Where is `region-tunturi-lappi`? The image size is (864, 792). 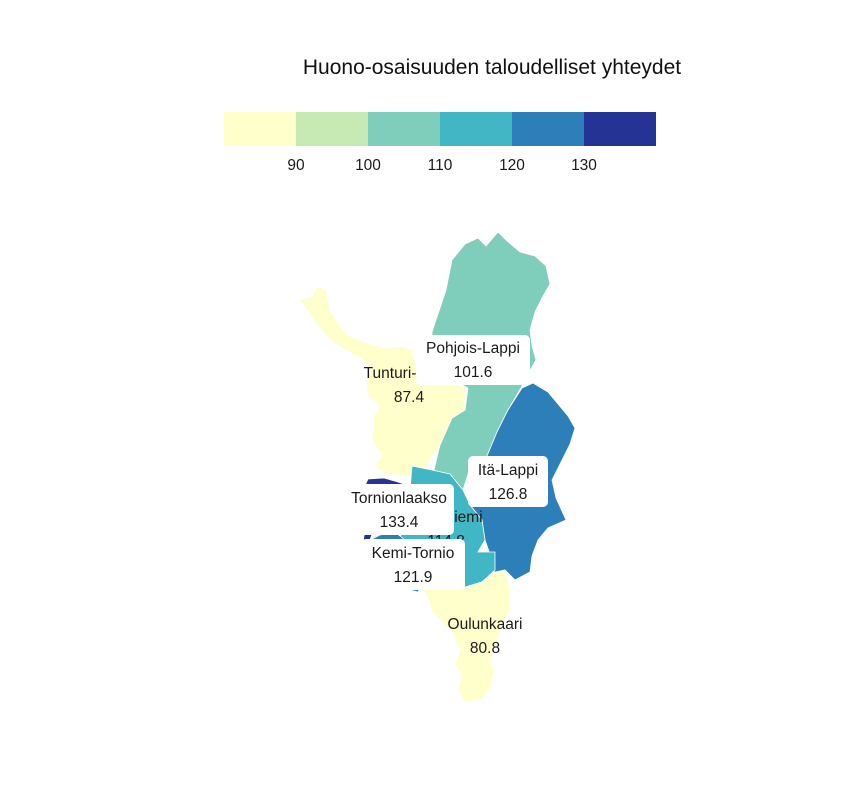
region-tunturi-lappi is located at coordinates (382, 381).